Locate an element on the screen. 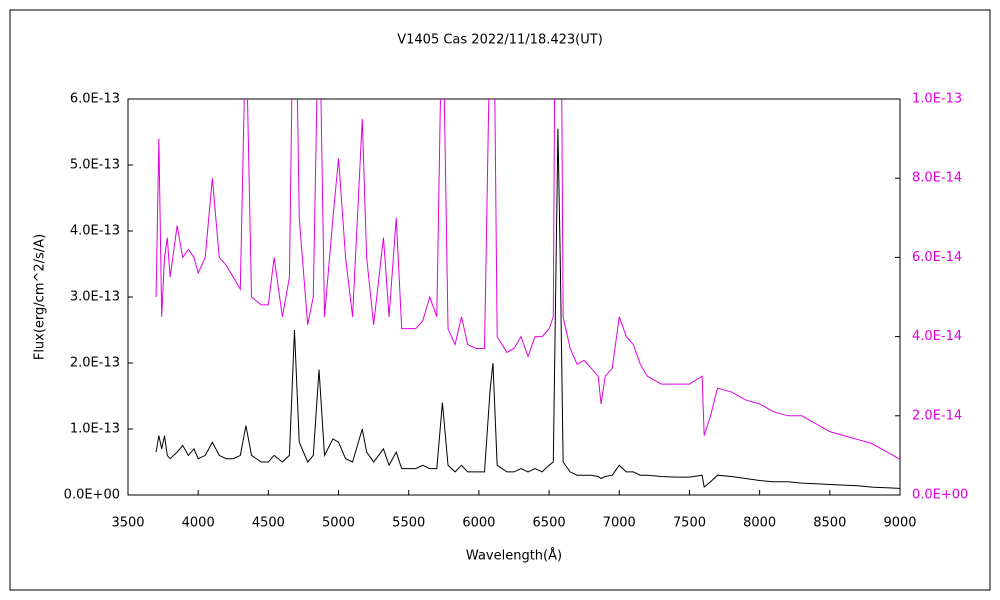 This screenshot has width=1000, height=600. y-tick-label: 0.0E+00 is located at coordinates (92, 495).